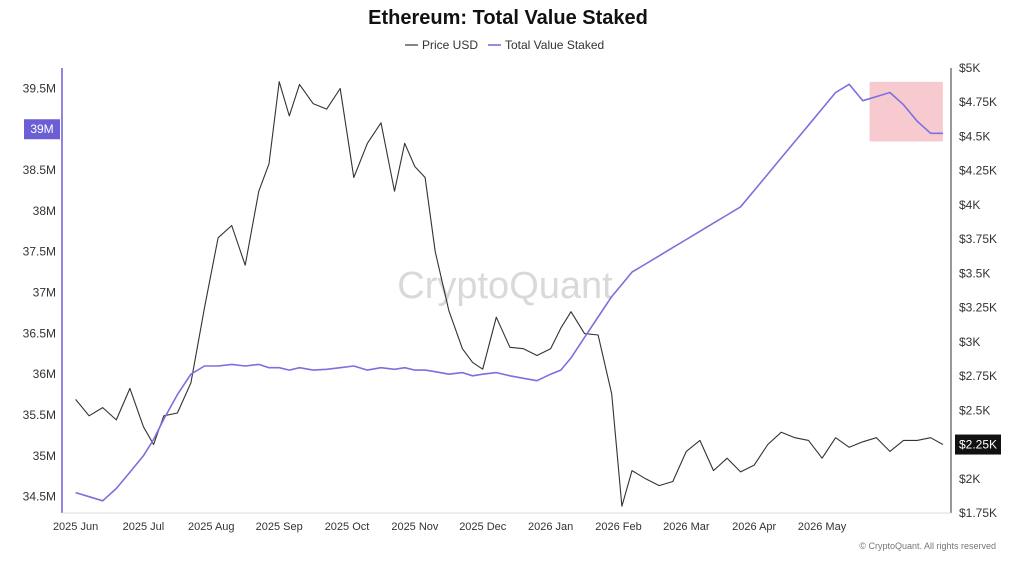  Describe the element at coordinates (550, 527) in the screenshot. I see `x-tick-label: 2026 Jan` at that location.